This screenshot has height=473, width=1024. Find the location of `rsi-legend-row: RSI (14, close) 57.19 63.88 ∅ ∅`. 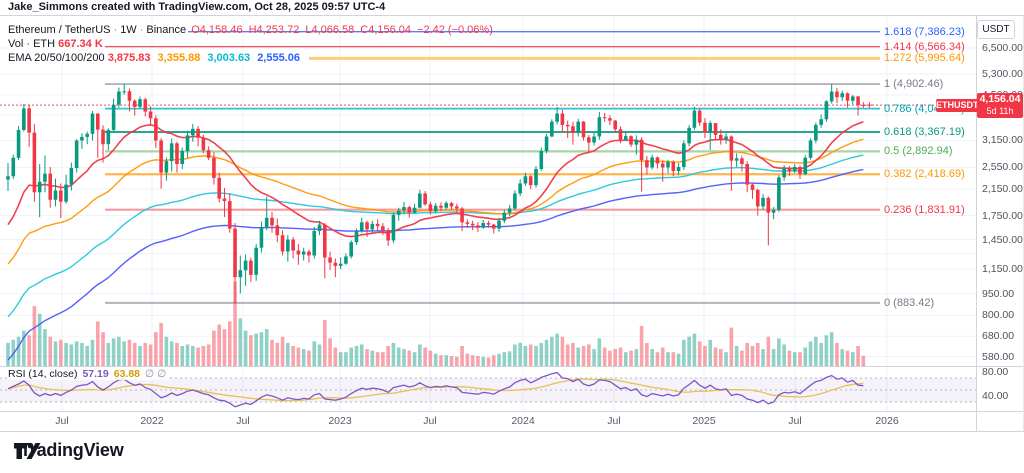

rsi-legend-row: RSI (14, close) 57.19 63.88 ∅ ∅ is located at coordinates (89, 374).